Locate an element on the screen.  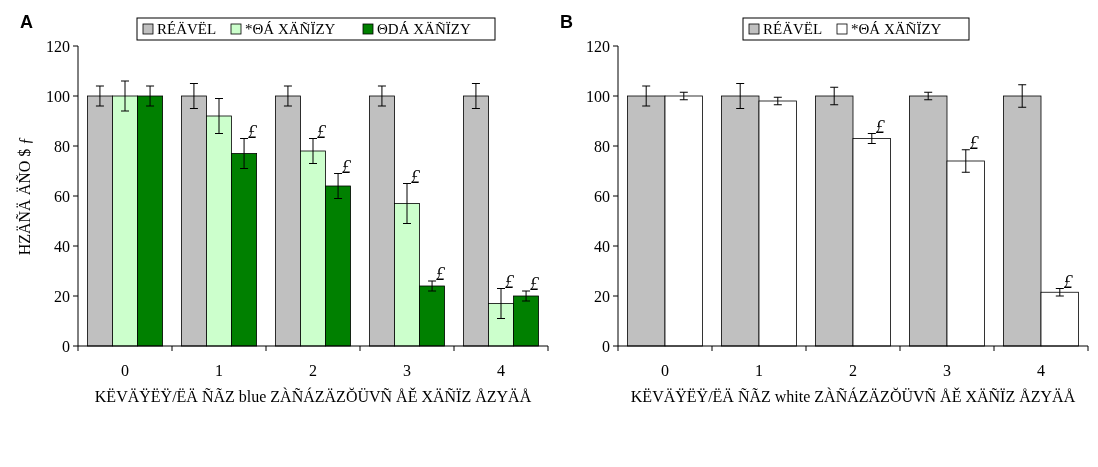
x-axis-title: KËVÄŸËŸ/ËÄ ÑÃZ white ZÀÑÁZÄZŎÜVÑ ÅĚ XÄÑÏZ ÅZYÄÅ is located at coordinates (853, 396).